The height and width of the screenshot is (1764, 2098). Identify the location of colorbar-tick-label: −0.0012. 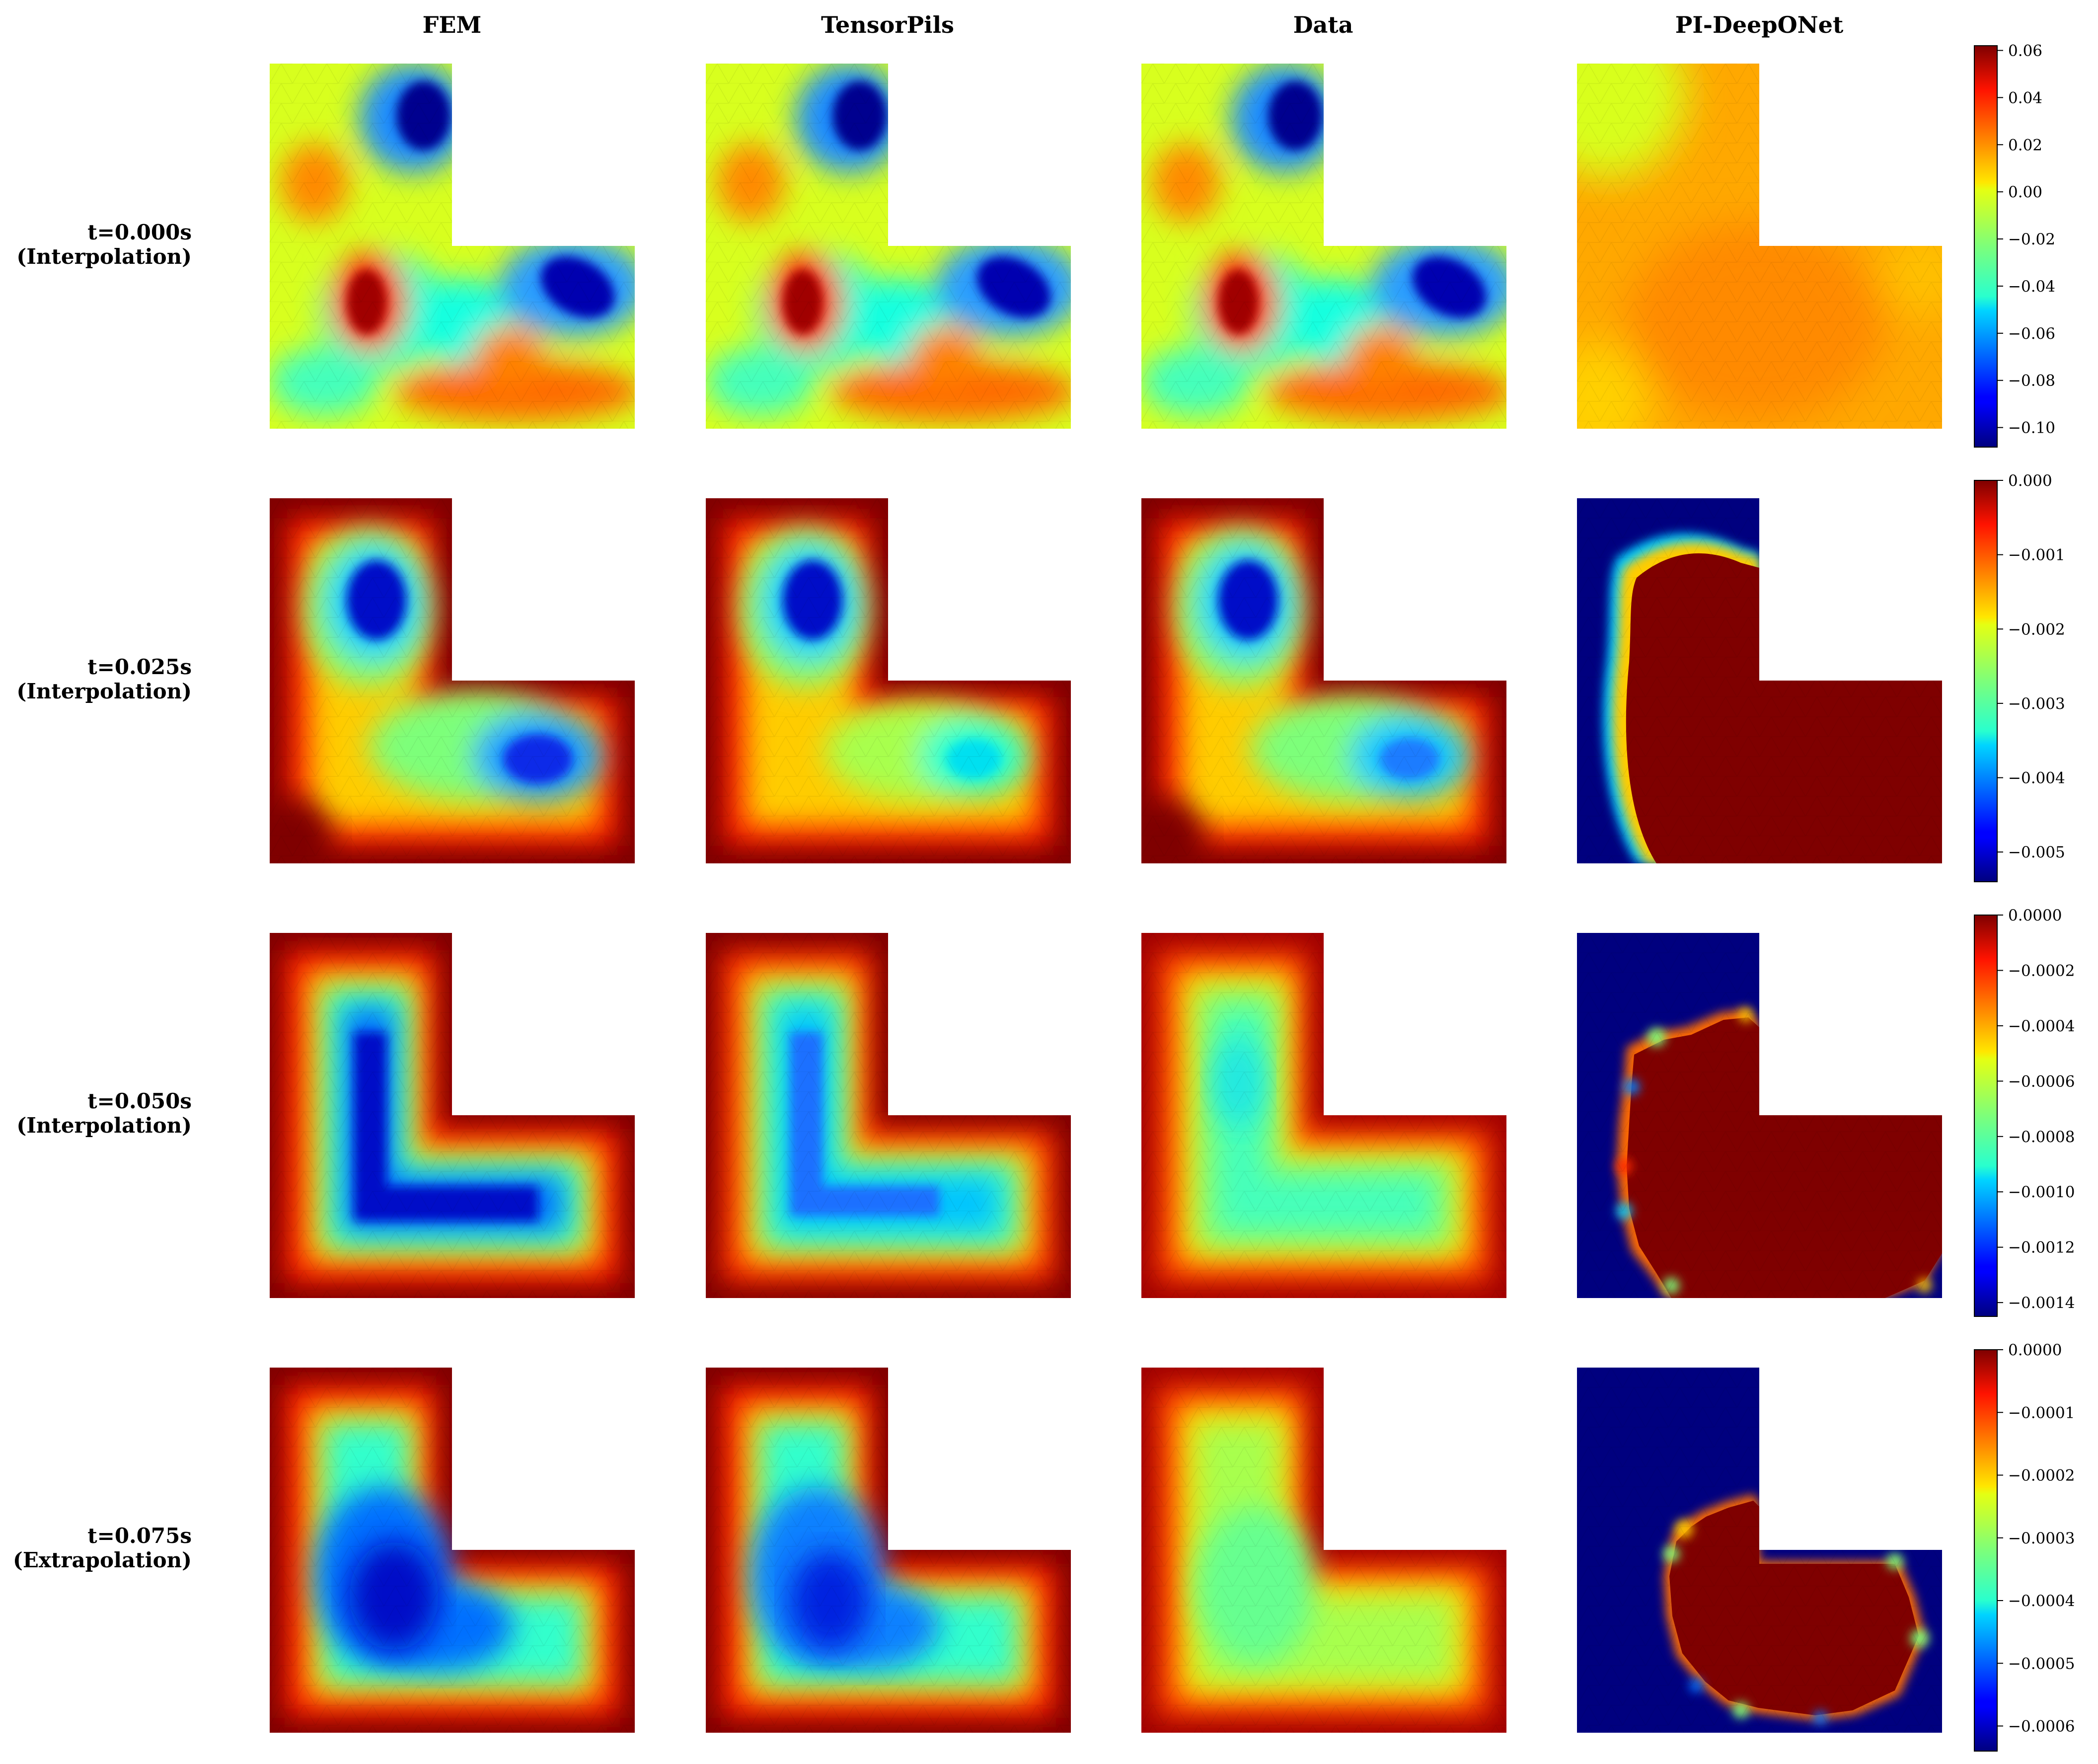
(2042, 1248).